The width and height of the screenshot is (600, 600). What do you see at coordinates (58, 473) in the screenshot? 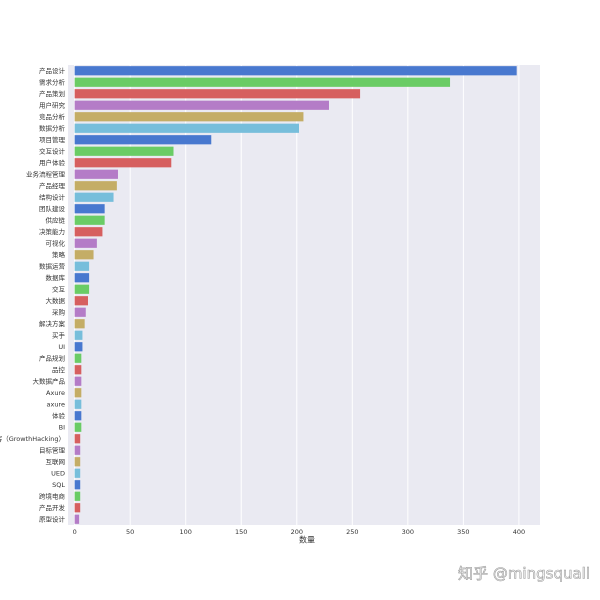
I see `y-tick-label: UED` at bounding box center [58, 473].